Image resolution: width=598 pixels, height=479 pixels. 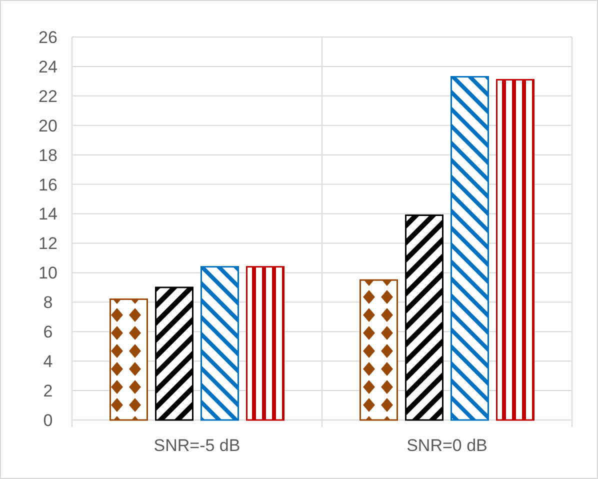 I want to click on y-tick-label: 12, so click(x=48, y=244).